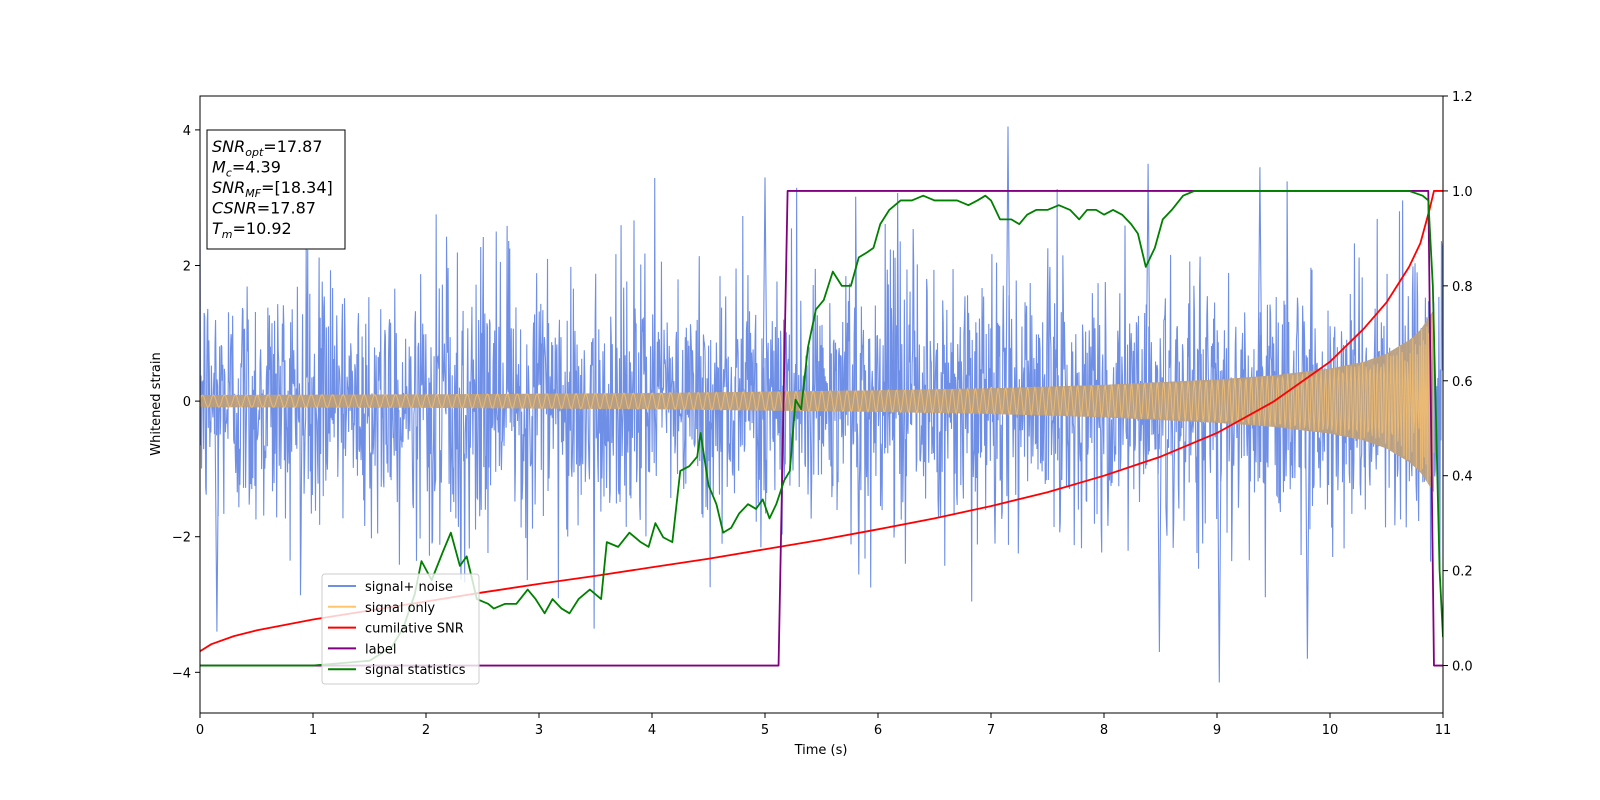  Describe the element at coordinates (1217, 730) in the screenshot. I see `x-tick-label: 9` at that location.